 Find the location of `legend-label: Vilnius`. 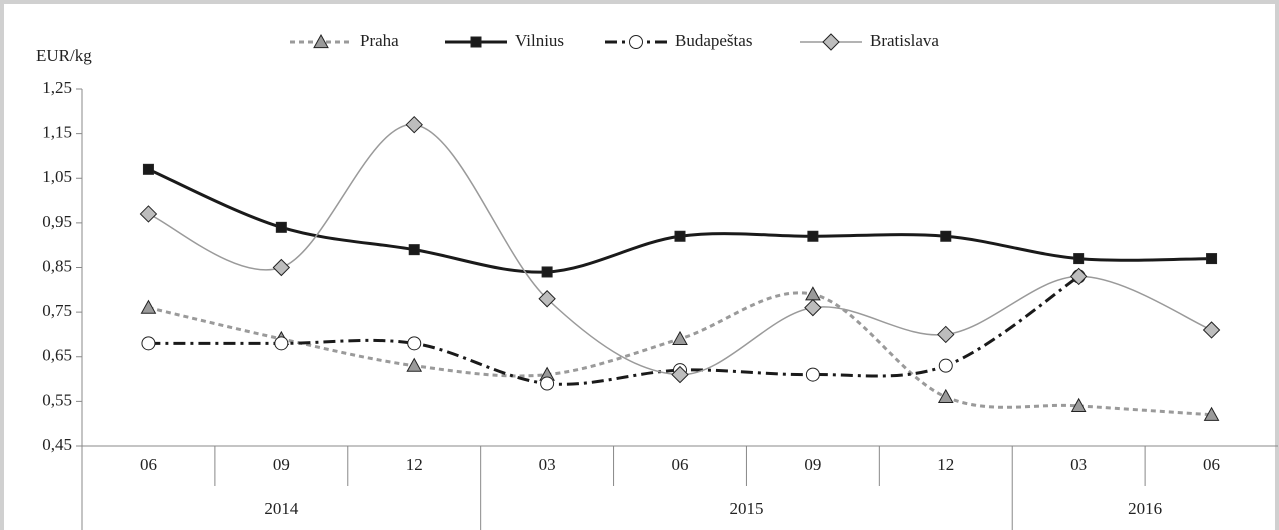

legend-label: Vilnius is located at coordinates (539, 40).